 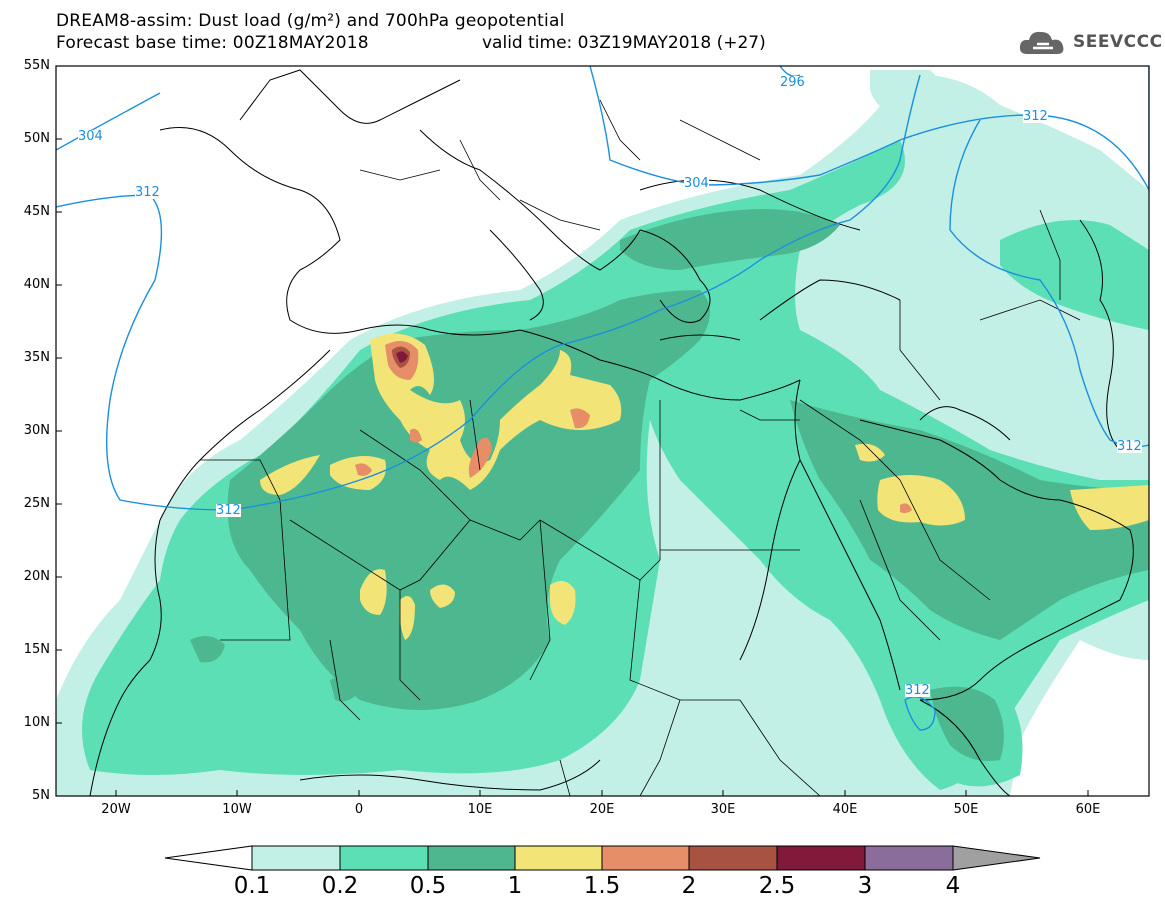 What do you see at coordinates (777, 886) in the screenshot?
I see `colorbar-label: 2.5` at bounding box center [777, 886].